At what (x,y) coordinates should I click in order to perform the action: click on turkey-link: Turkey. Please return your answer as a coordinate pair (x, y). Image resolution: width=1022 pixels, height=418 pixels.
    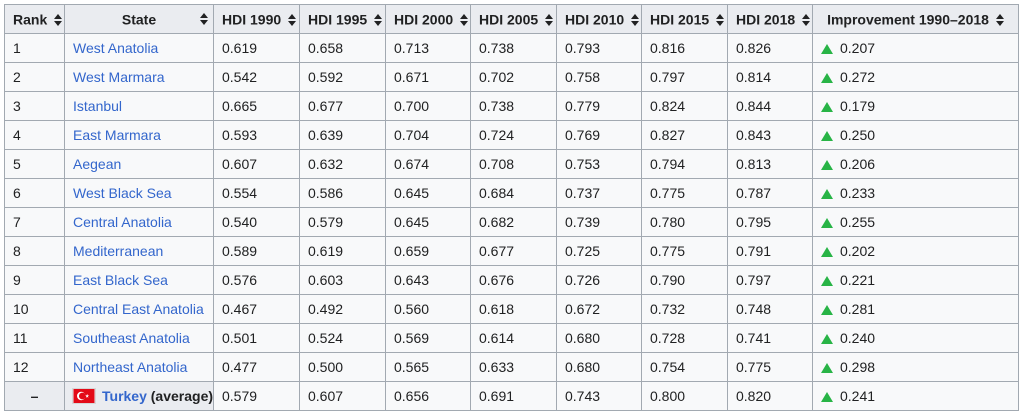
    Looking at the image, I should click on (124, 396).